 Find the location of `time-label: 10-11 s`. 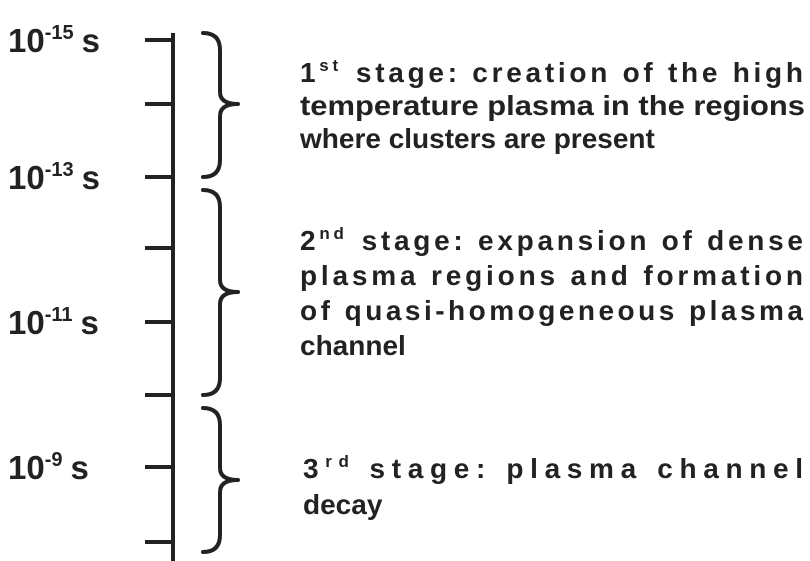

time-label: 10-11 s is located at coordinates (53, 322).